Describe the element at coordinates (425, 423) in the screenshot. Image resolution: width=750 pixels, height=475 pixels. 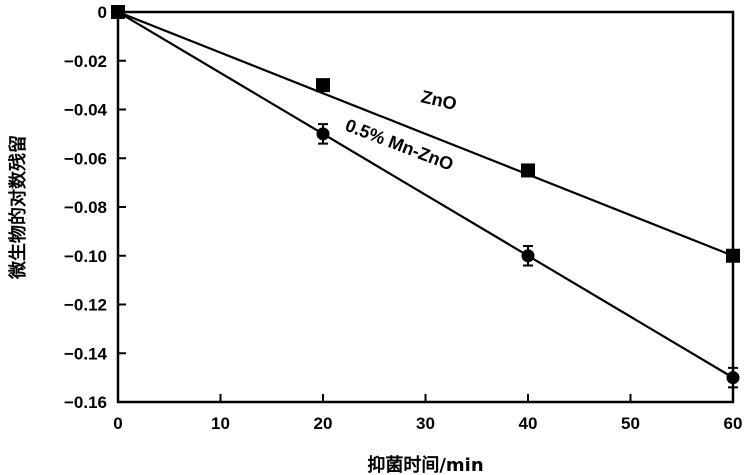
I see `x-tick-label: 30` at that location.